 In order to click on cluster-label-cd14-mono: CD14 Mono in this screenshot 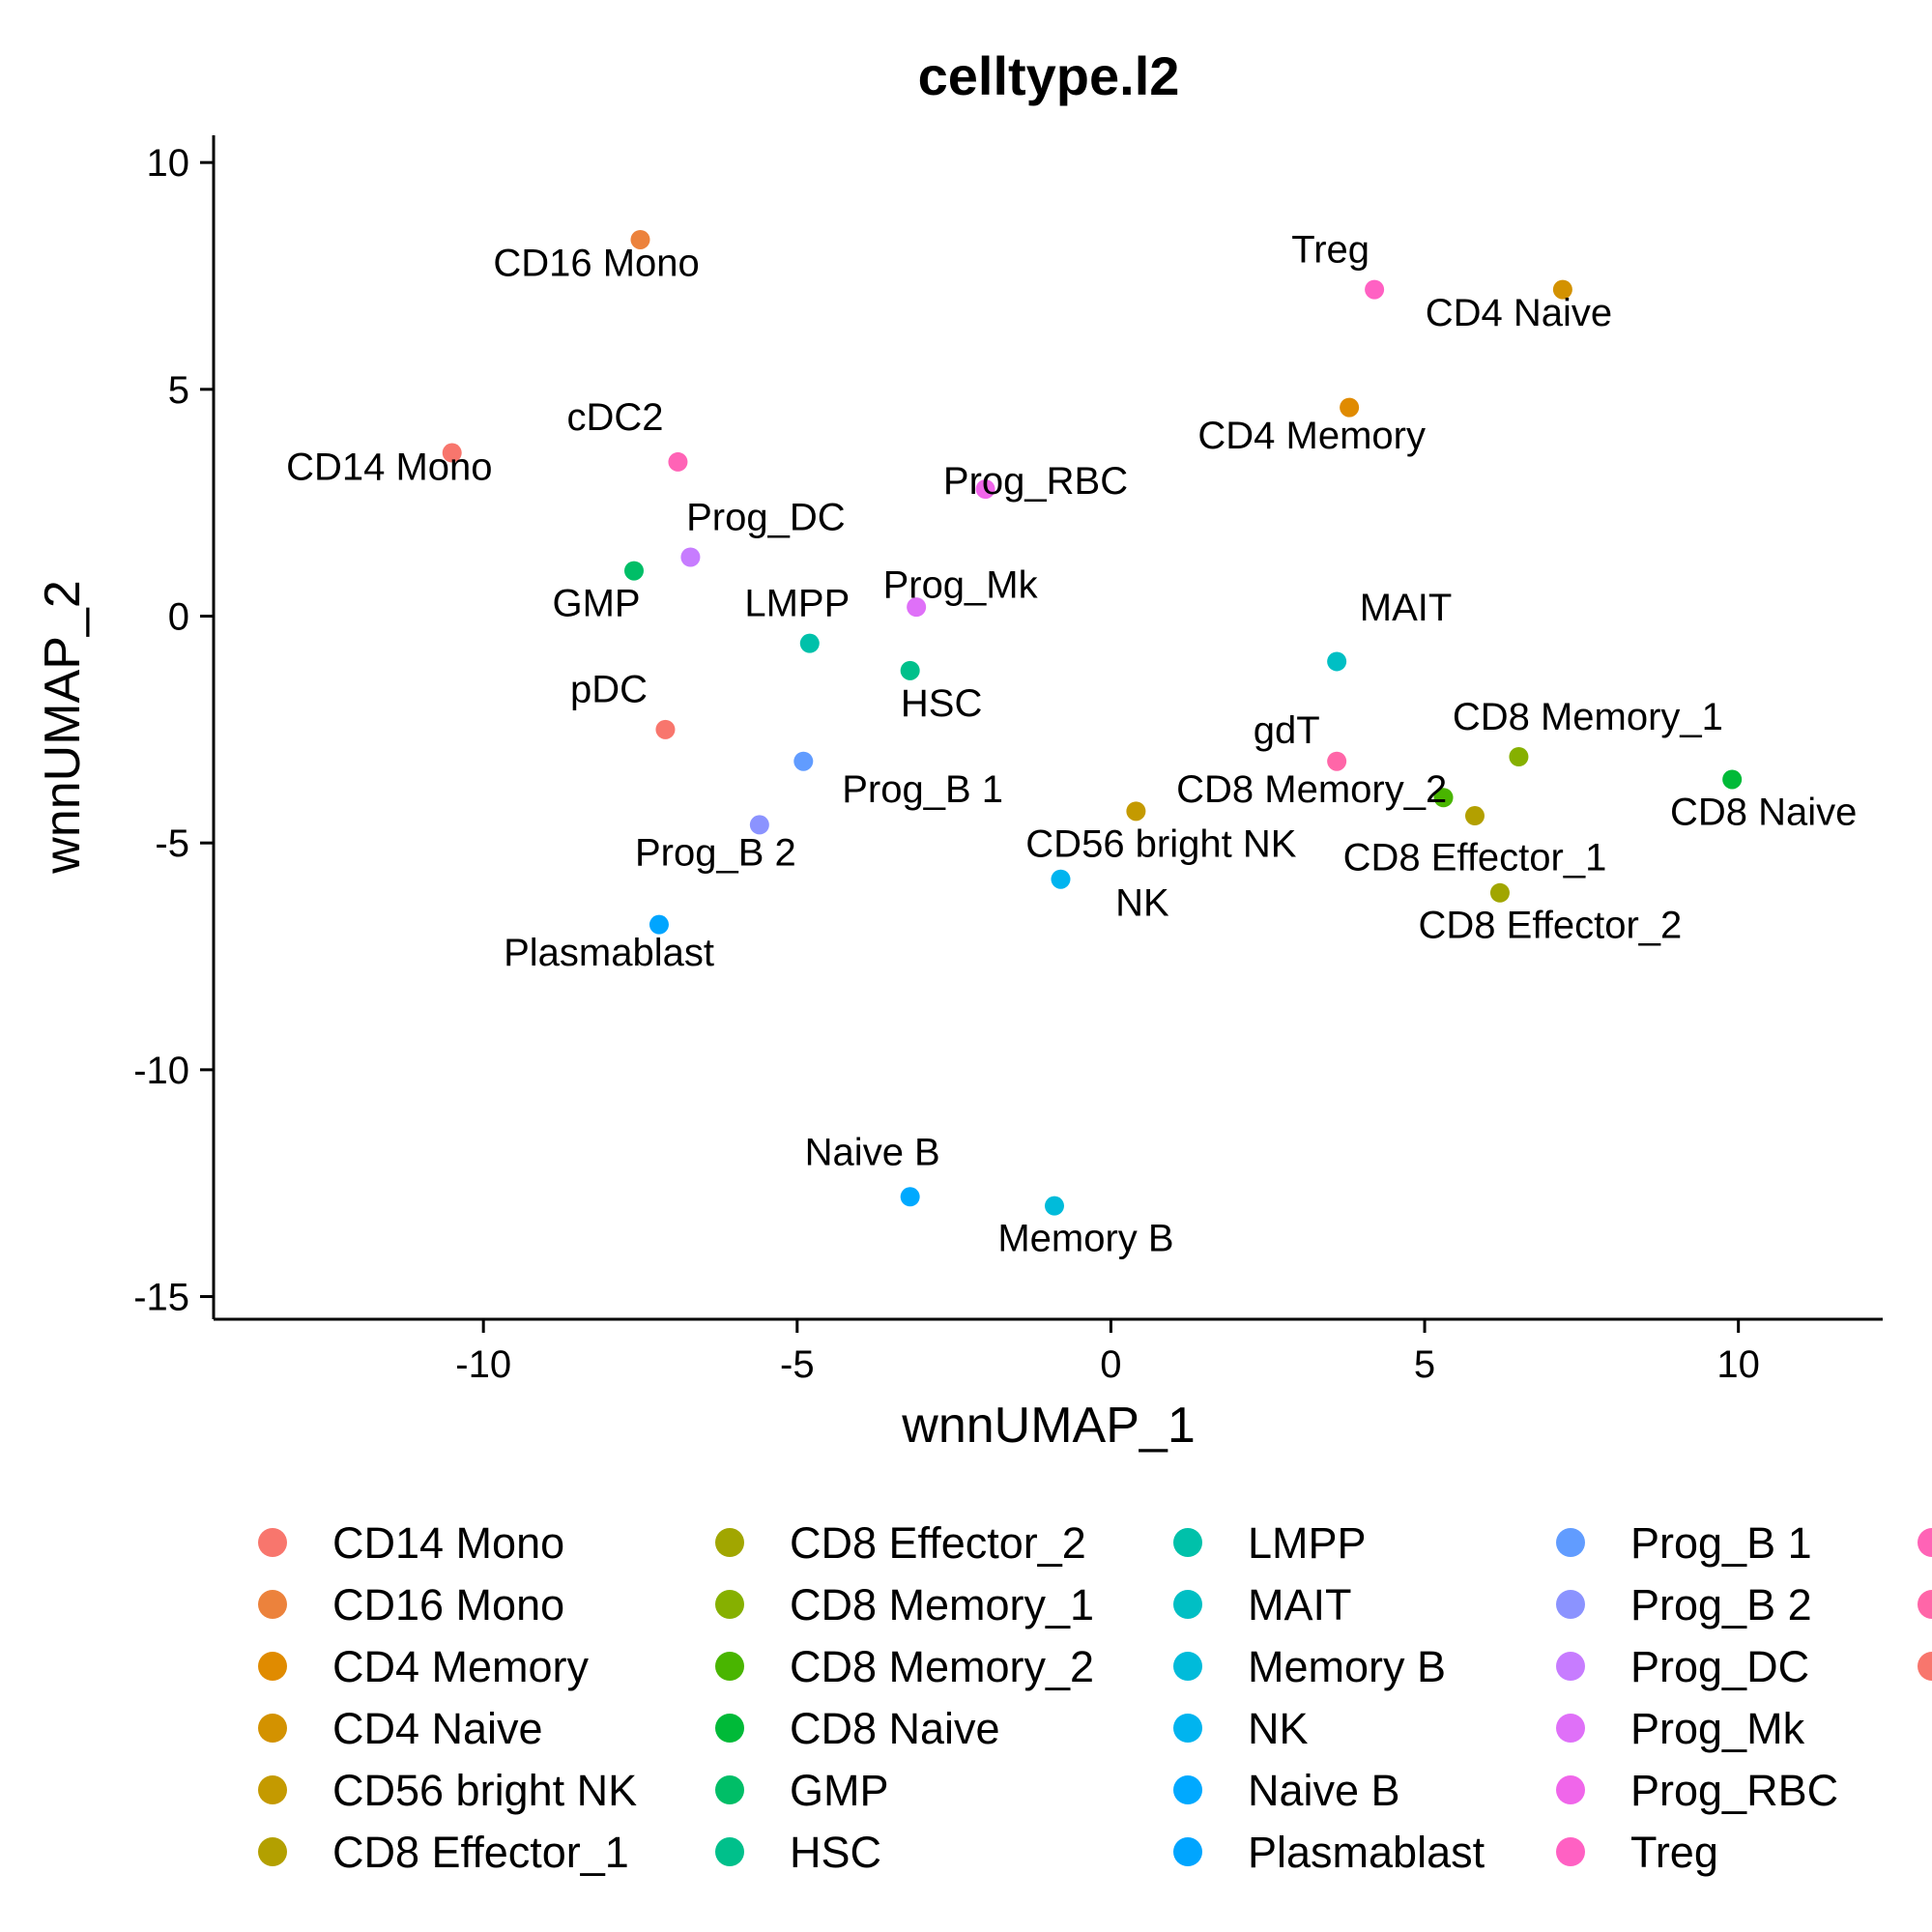, I will do `click(389, 468)`.